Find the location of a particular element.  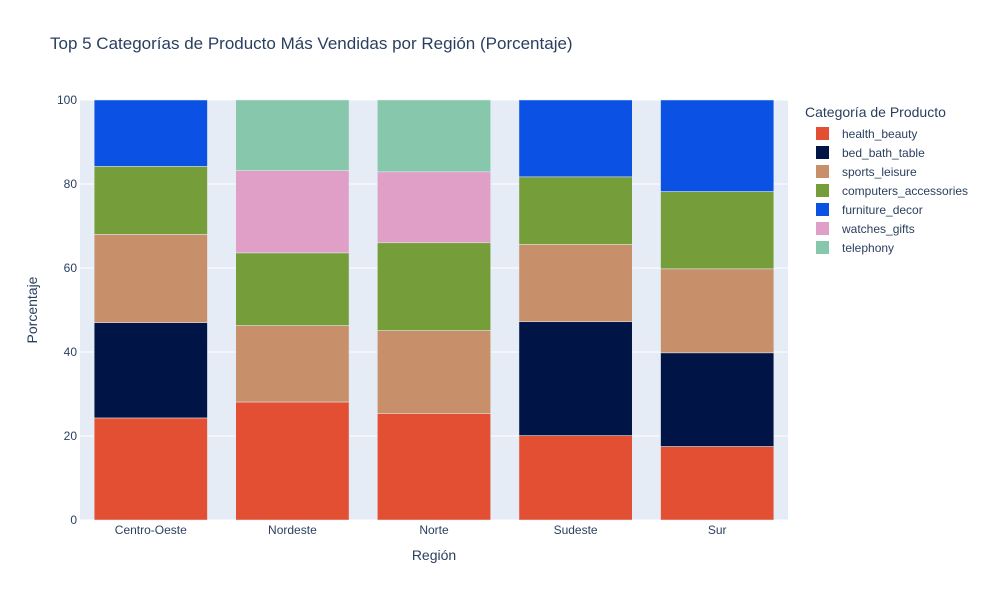

legend-label: furniture_decor is located at coordinates (882, 209).